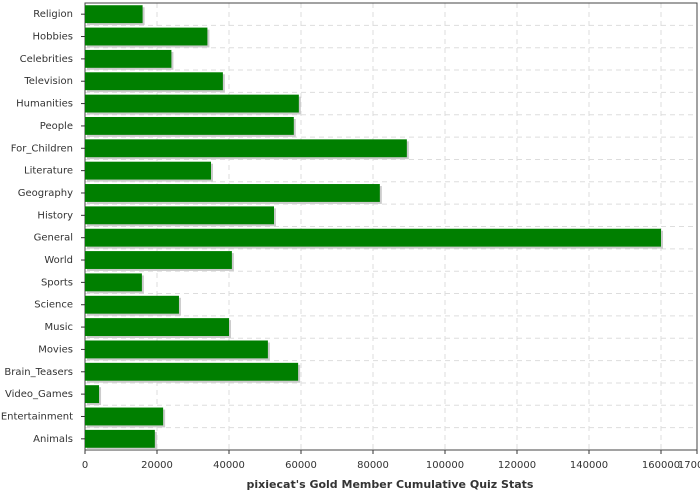  I want to click on y-tick-label: Animals, so click(53, 439).